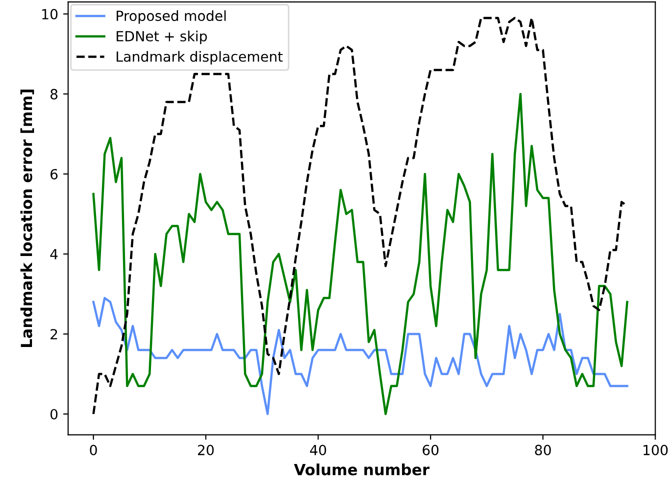 The height and width of the screenshot is (488, 668). I want to click on y-tick-label: 4, so click(54, 254).